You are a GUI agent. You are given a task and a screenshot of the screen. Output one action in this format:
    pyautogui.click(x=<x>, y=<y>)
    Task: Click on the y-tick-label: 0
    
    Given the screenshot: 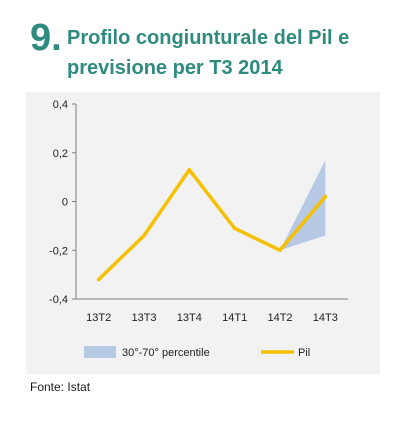 What is the action you would take?
    pyautogui.click(x=65, y=203)
    